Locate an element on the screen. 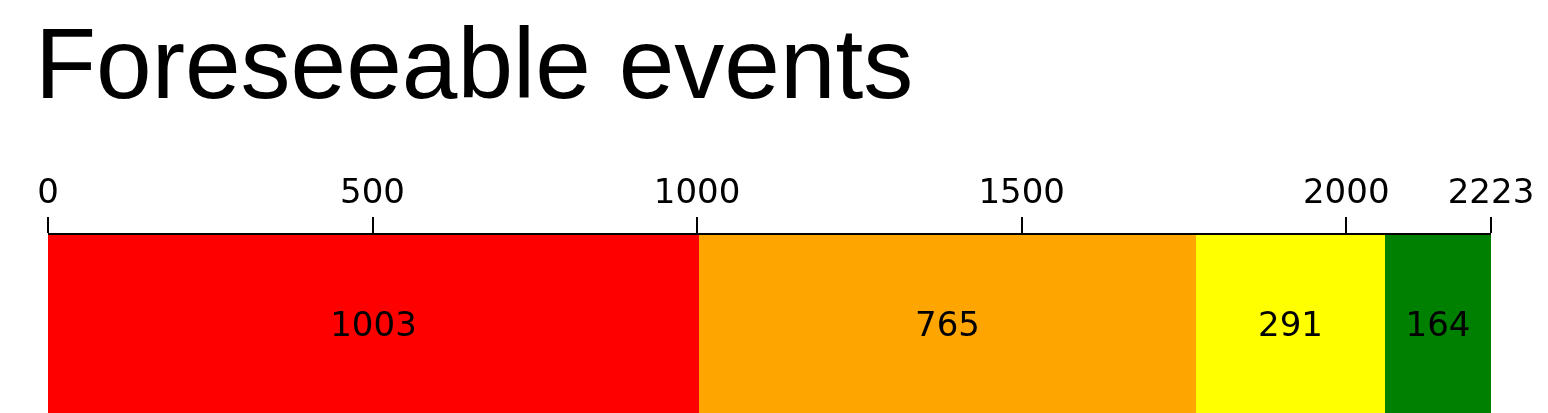 This screenshot has height=413, width=1548. data-label: 164 is located at coordinates (1438, 324).